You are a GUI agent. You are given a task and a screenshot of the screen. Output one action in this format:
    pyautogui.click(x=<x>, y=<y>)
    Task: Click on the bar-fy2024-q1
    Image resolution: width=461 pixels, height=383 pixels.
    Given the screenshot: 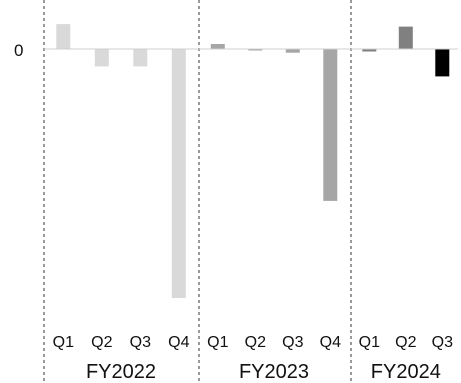 What is the action you would take?
    pyautogui.click(x=369, y=50)
    